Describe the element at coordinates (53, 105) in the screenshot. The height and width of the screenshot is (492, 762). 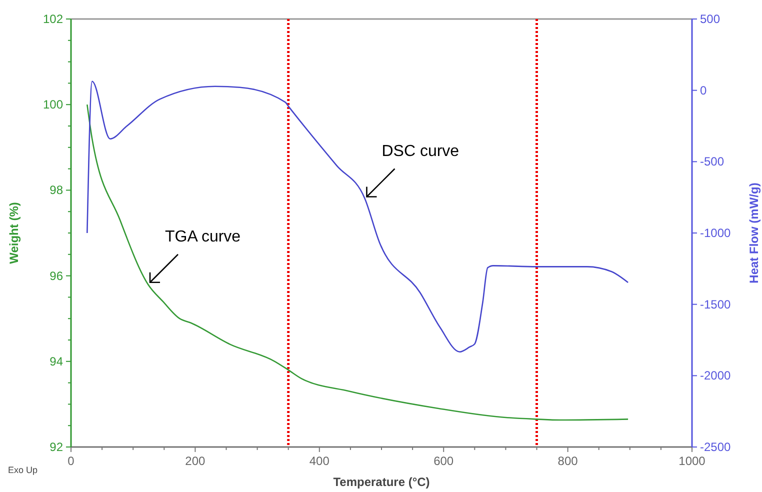
I see `y-tick-label: 100` at that location.